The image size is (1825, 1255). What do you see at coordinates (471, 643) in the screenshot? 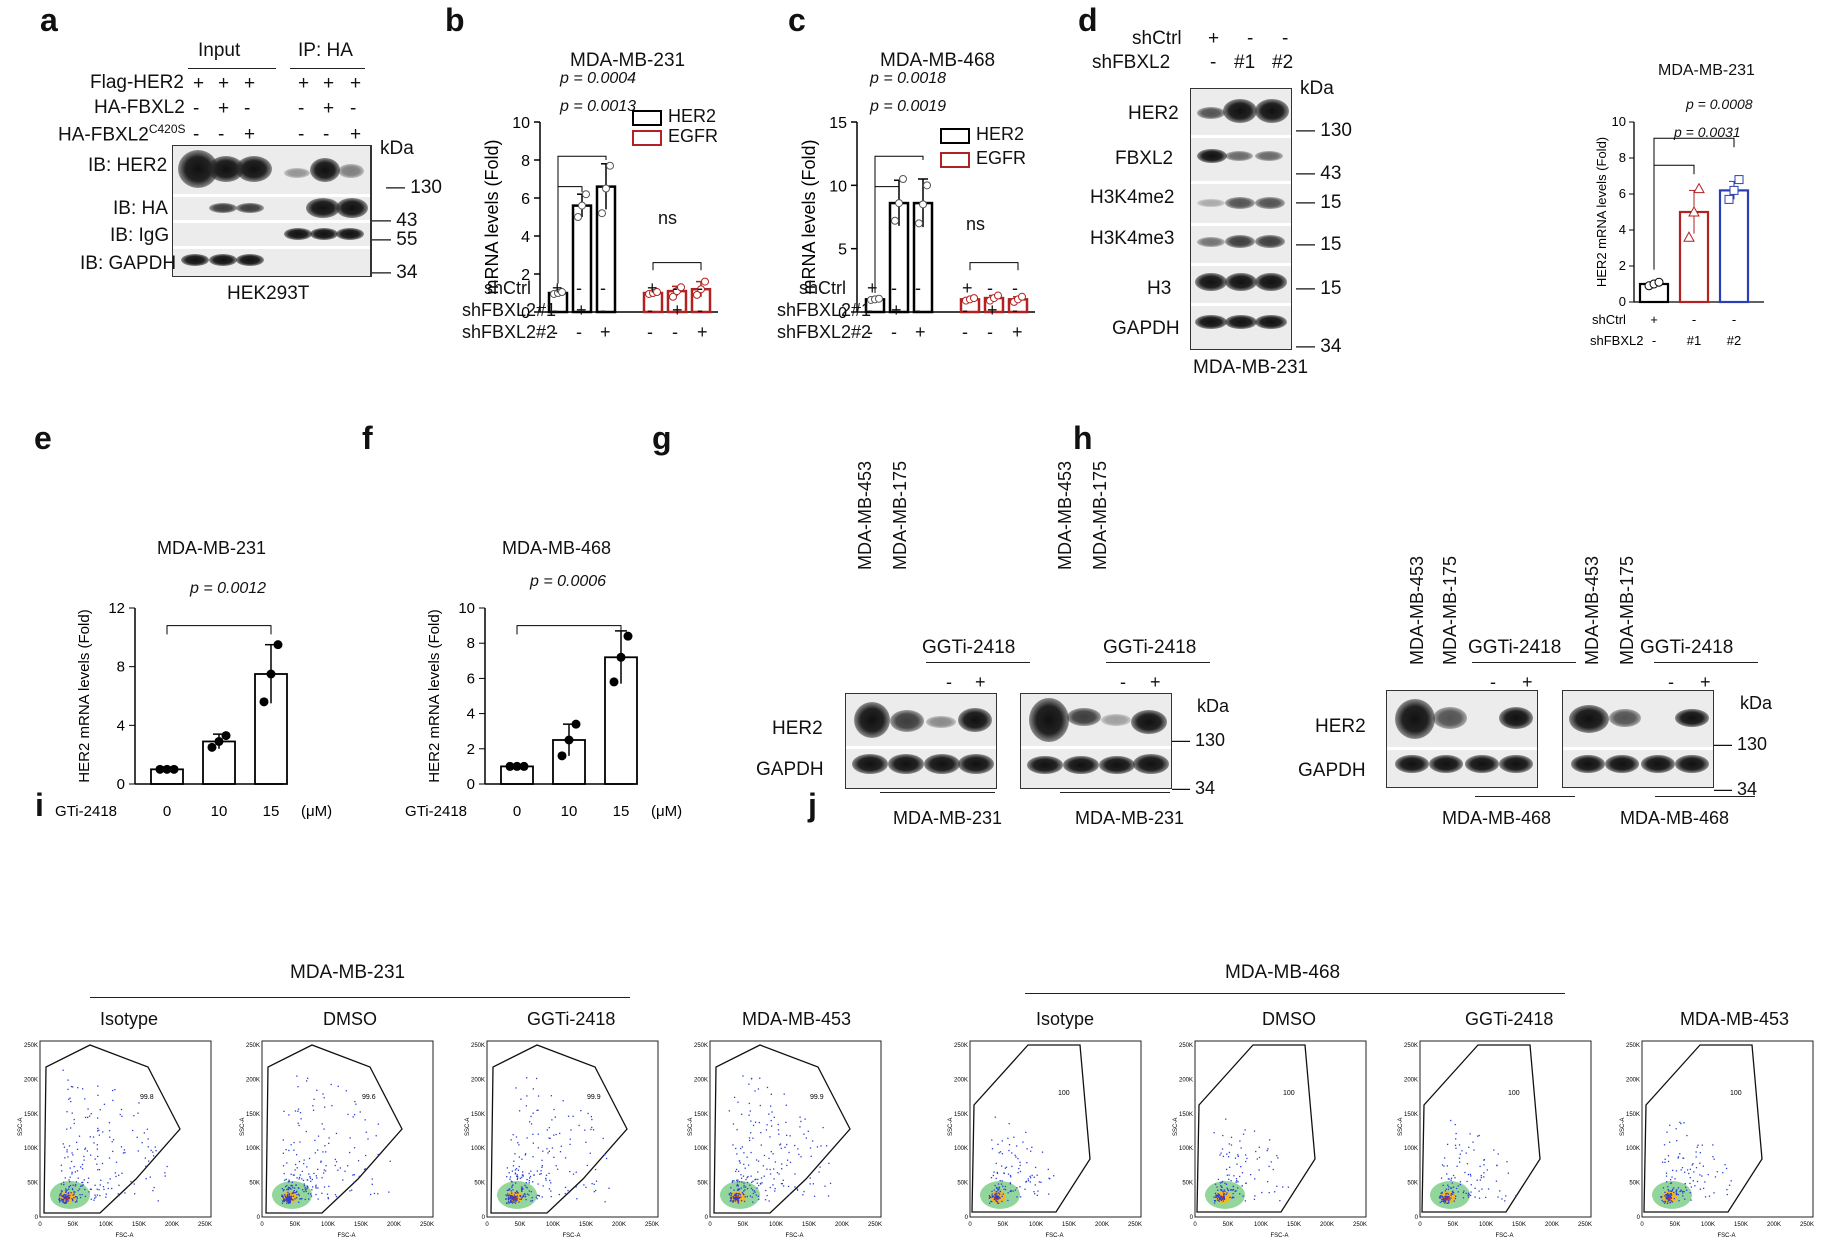
I see `y-tick-label: 8` at bounding box center [471, 643].